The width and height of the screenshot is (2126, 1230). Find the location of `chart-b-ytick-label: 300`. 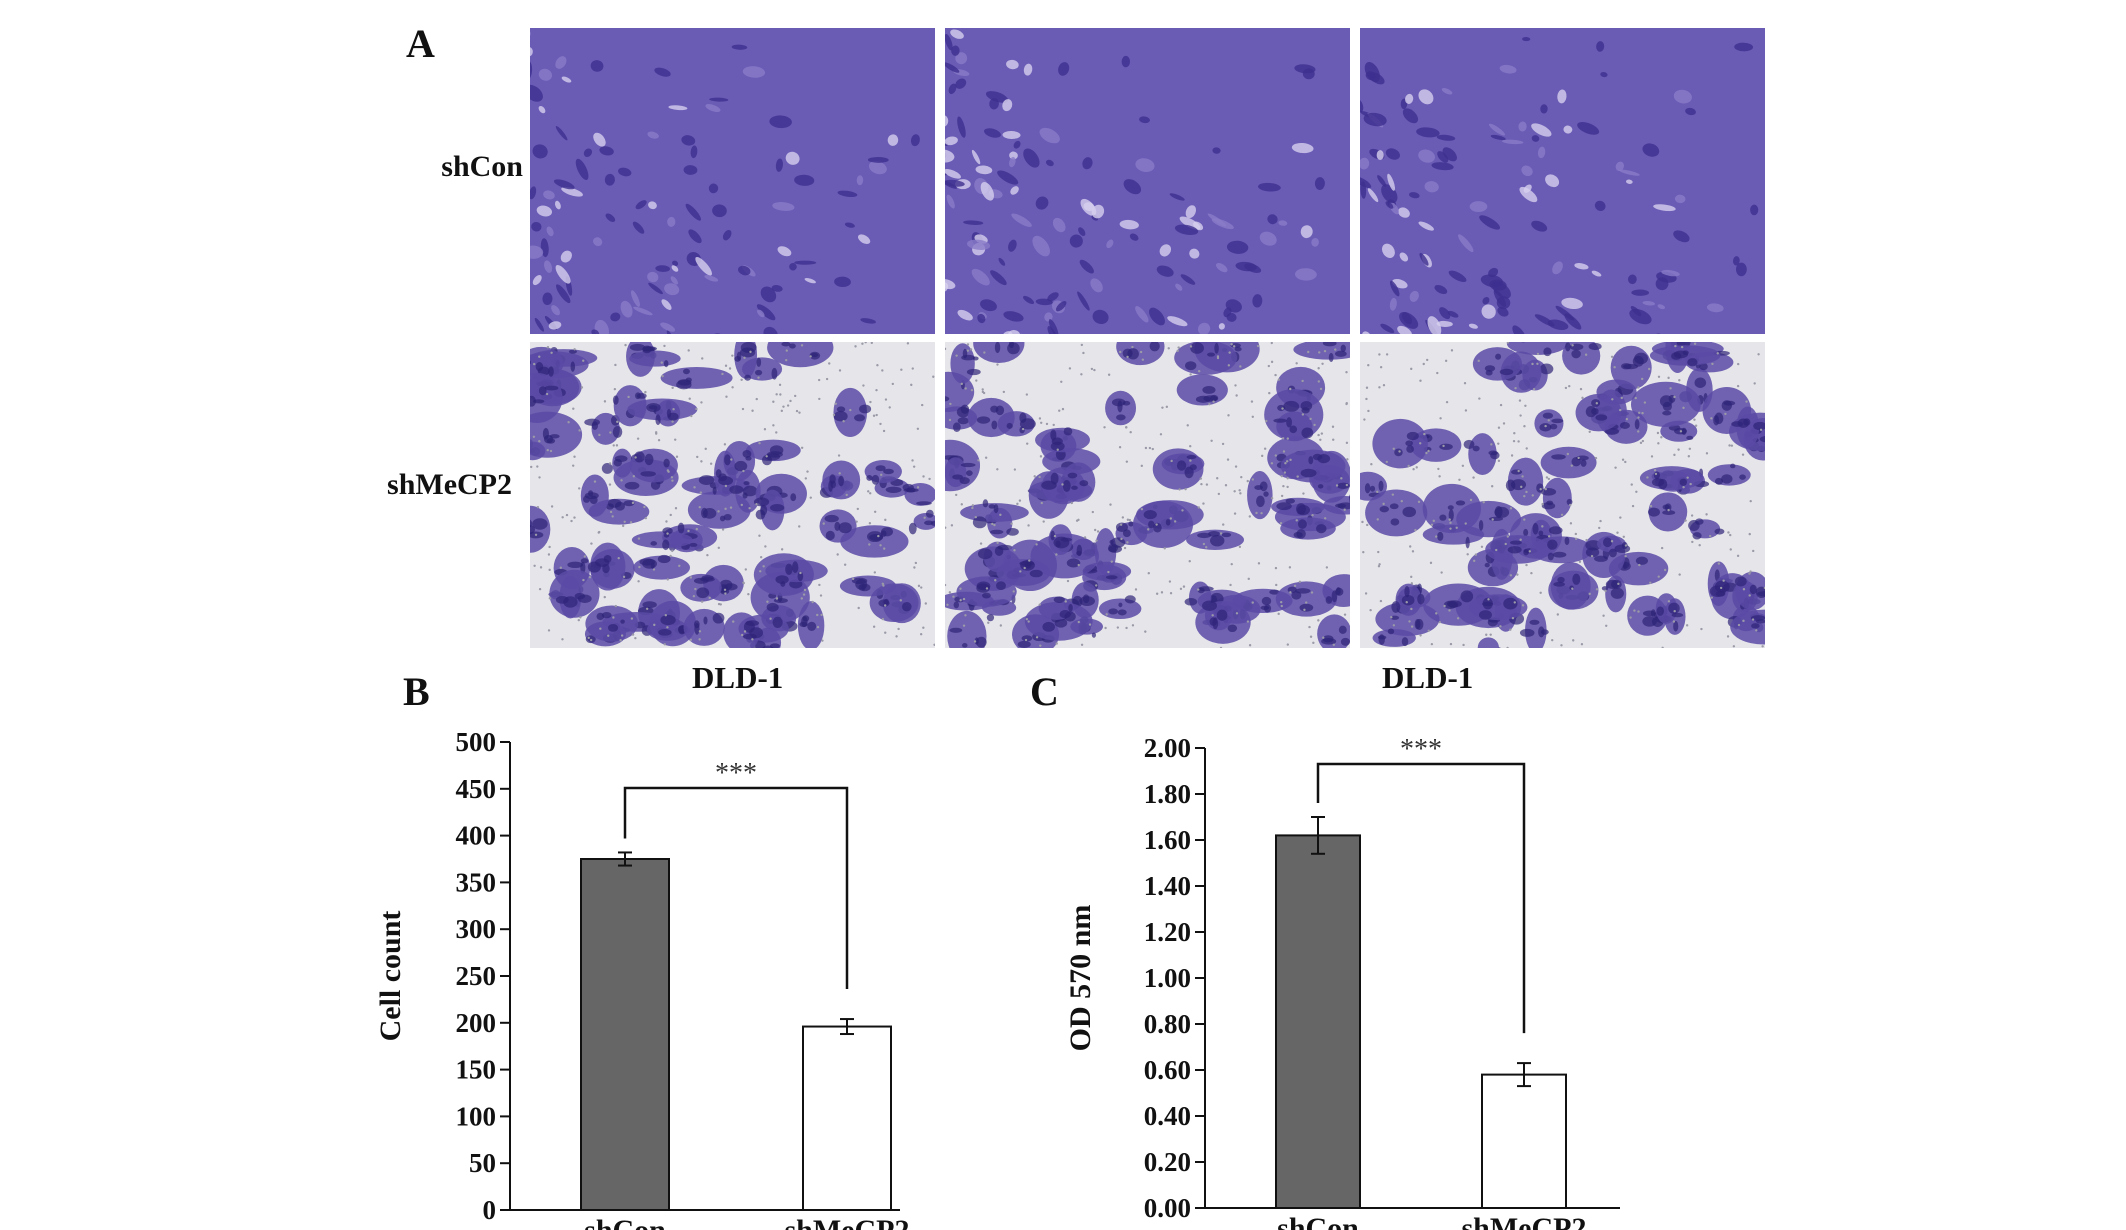

chart-b-ytick-label: 300 is located at coordinates (476, 929).